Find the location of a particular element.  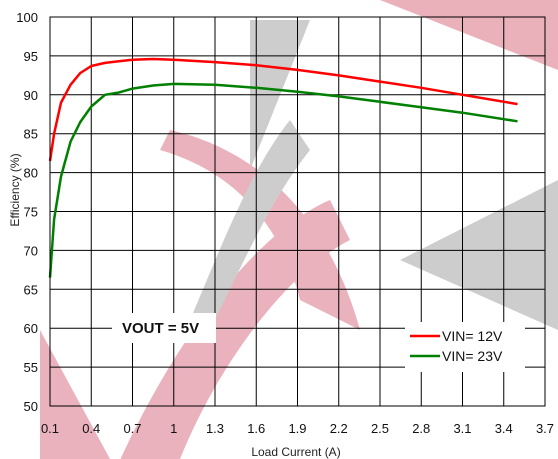

y-tick-labels: 50 55 60 65 70 75 80 85 90 95 100 is located at coordinates (27, 212).